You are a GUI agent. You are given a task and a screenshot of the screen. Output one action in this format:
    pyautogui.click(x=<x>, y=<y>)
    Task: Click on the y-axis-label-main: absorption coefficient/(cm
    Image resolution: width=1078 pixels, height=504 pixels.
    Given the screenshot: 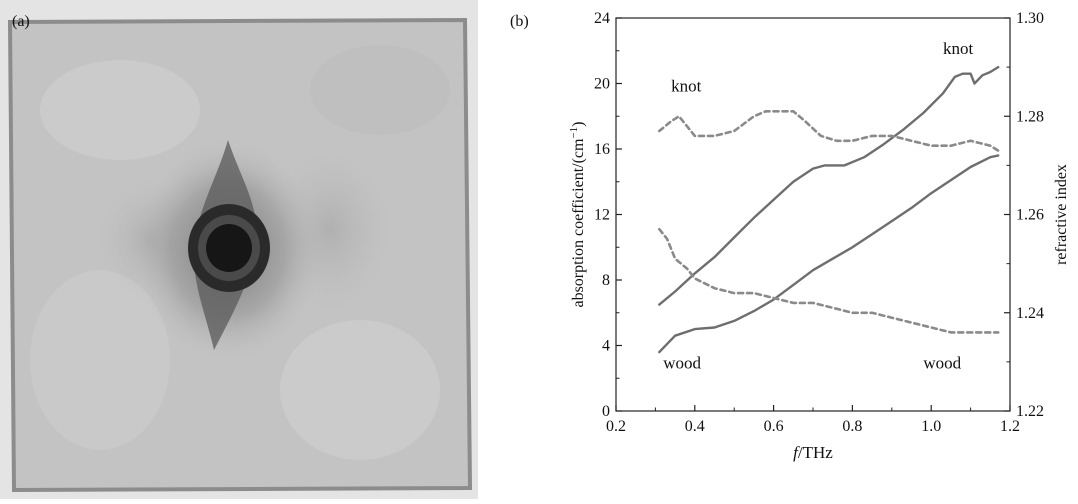 What is the action you would take?
    pyautogui.click(x=578, y=223)
    